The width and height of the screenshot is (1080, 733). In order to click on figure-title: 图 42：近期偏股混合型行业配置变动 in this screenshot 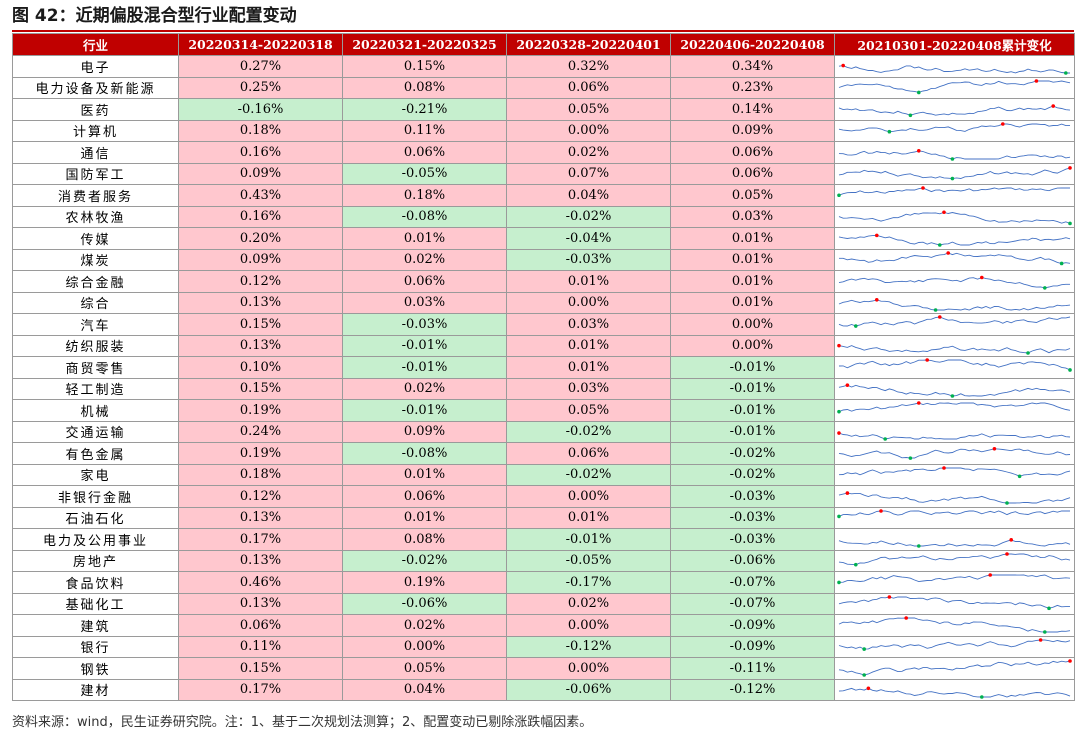, I will do `click(154, 16)`.